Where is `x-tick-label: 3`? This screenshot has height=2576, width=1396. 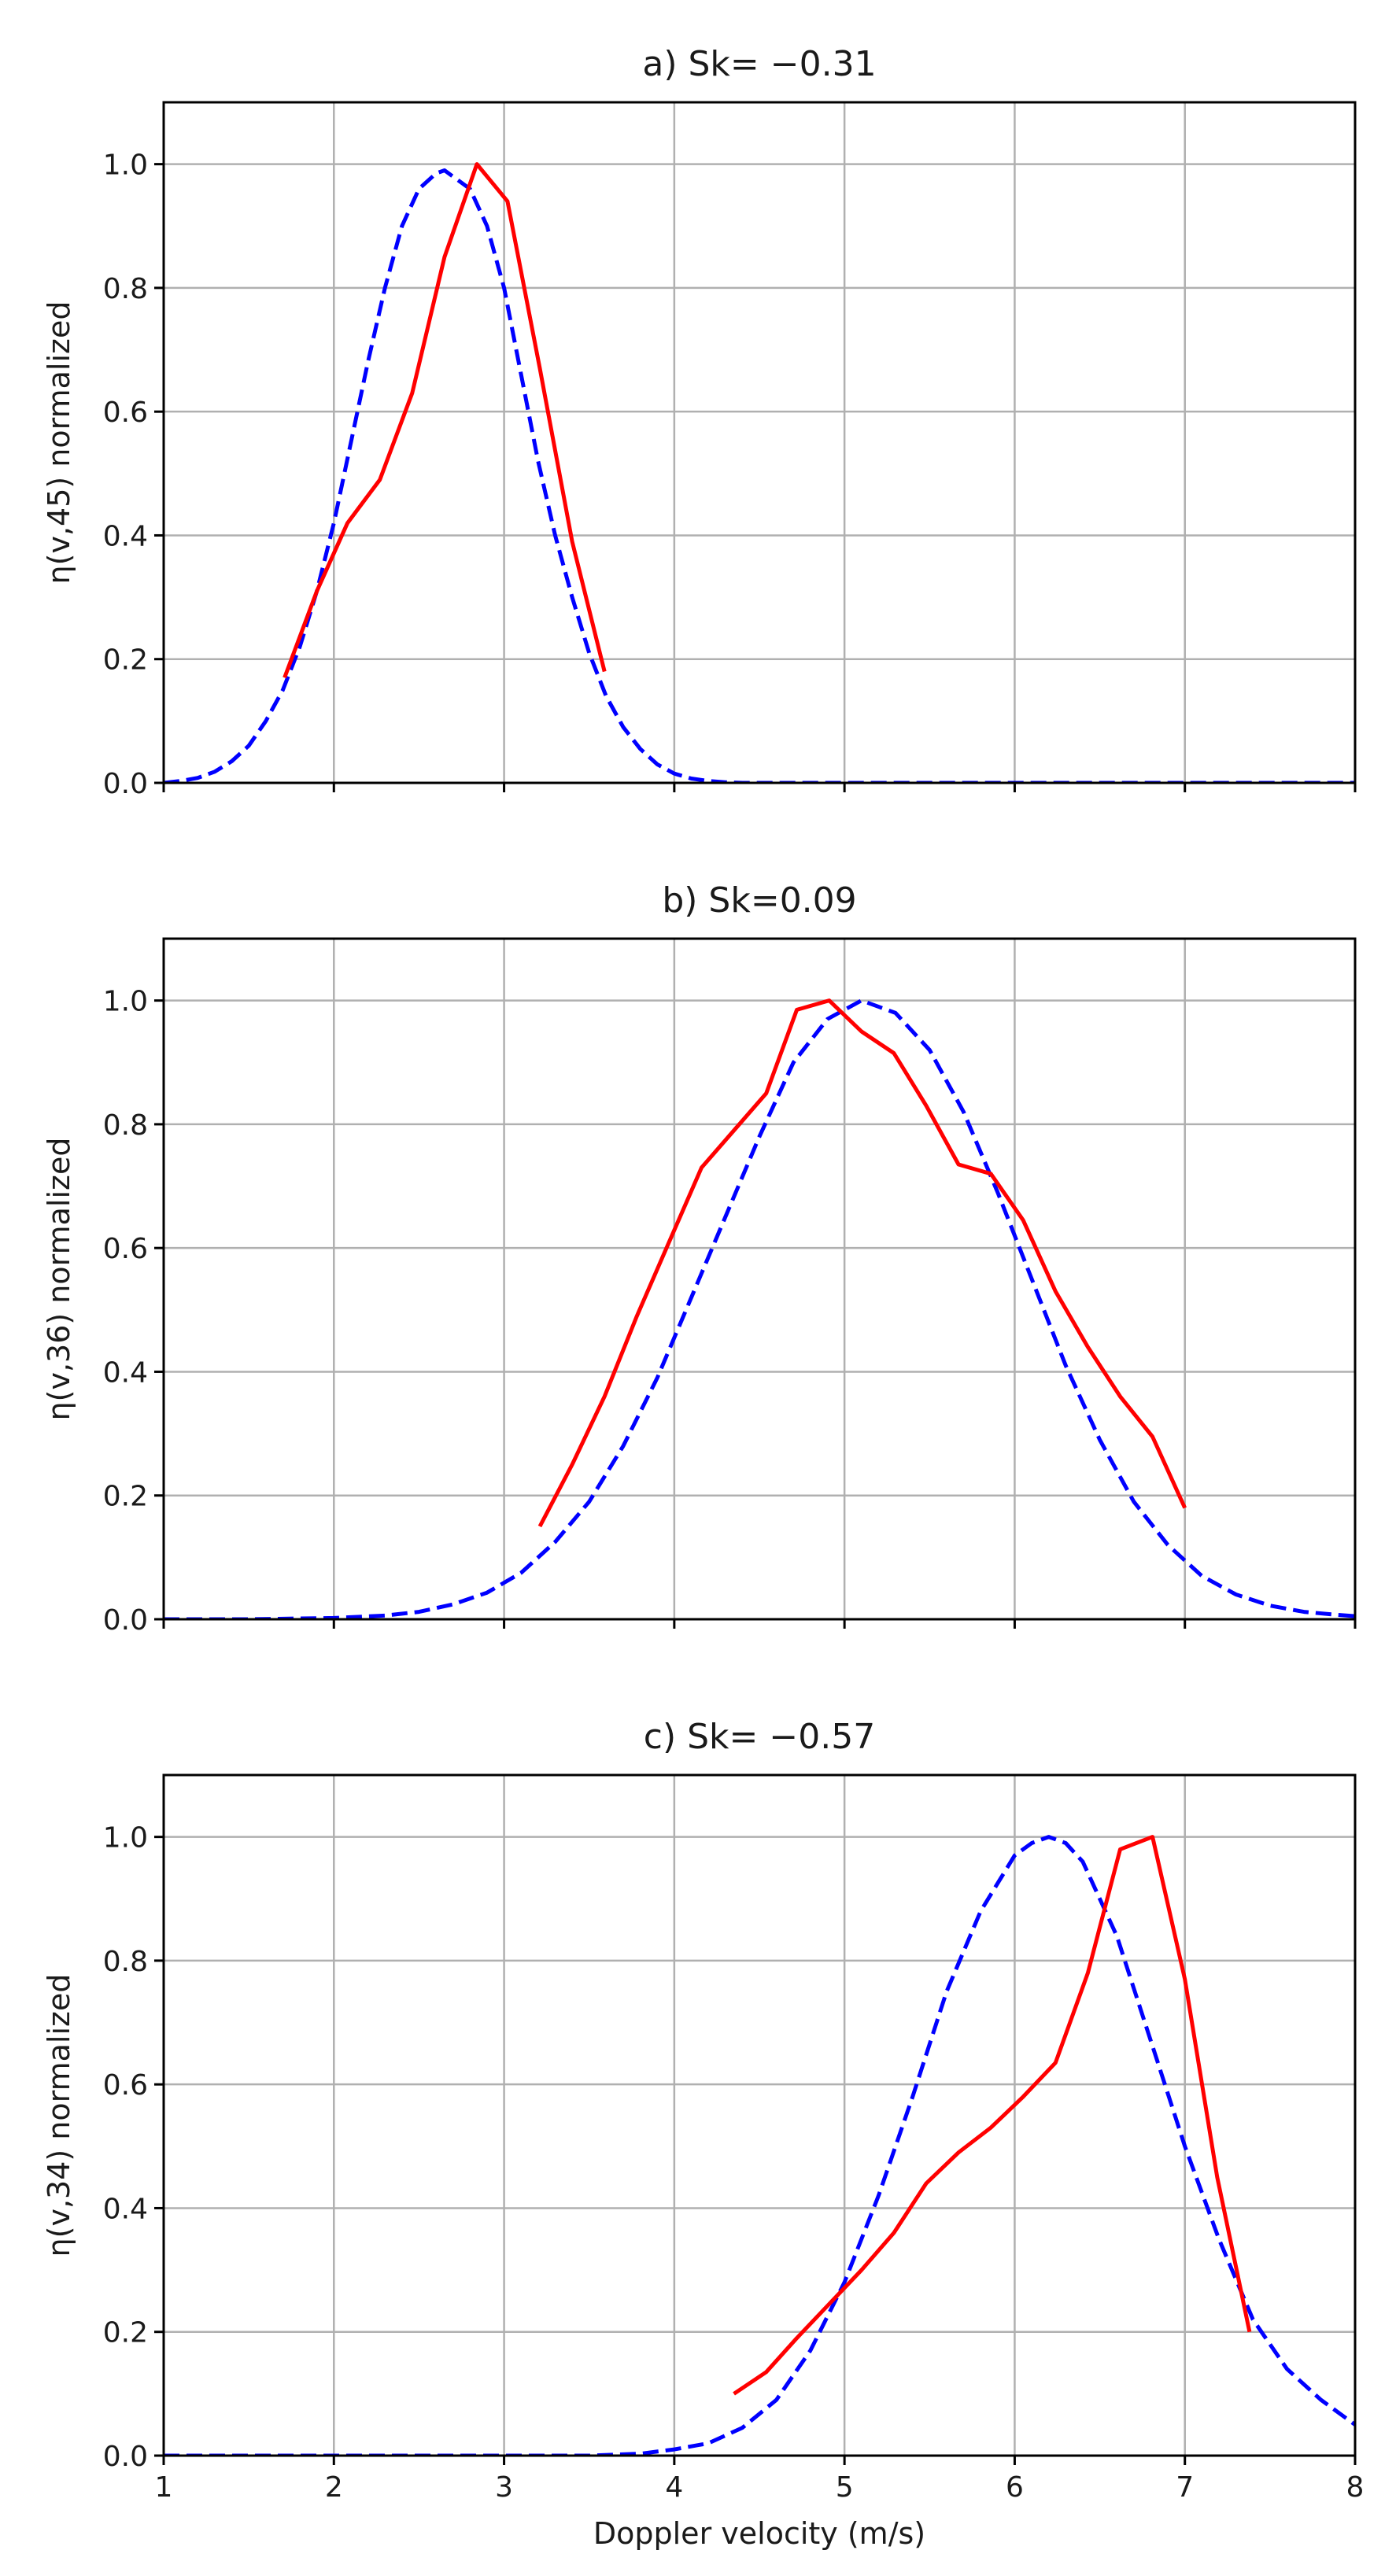
x-tick-label: 3 is located at coordinates (504, 2488).